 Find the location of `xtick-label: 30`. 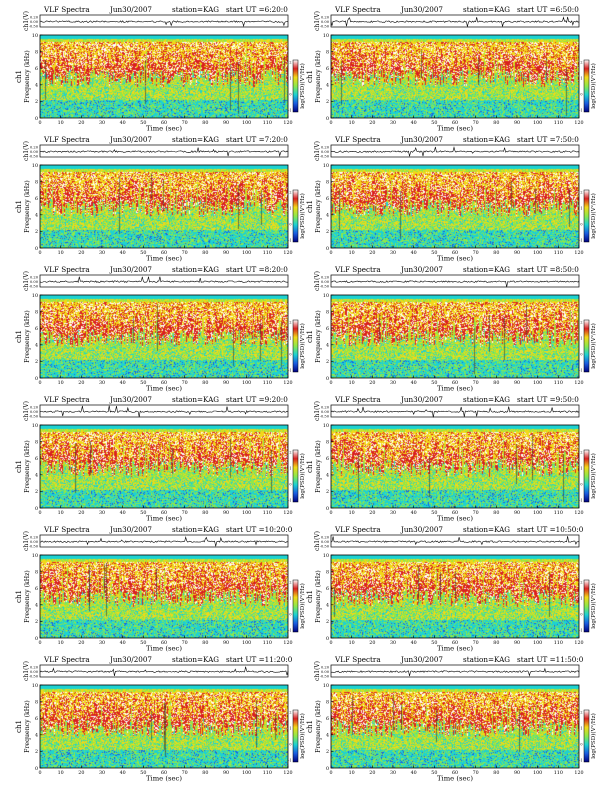

xtick-label: 30 is located at coordinates (393, 253).